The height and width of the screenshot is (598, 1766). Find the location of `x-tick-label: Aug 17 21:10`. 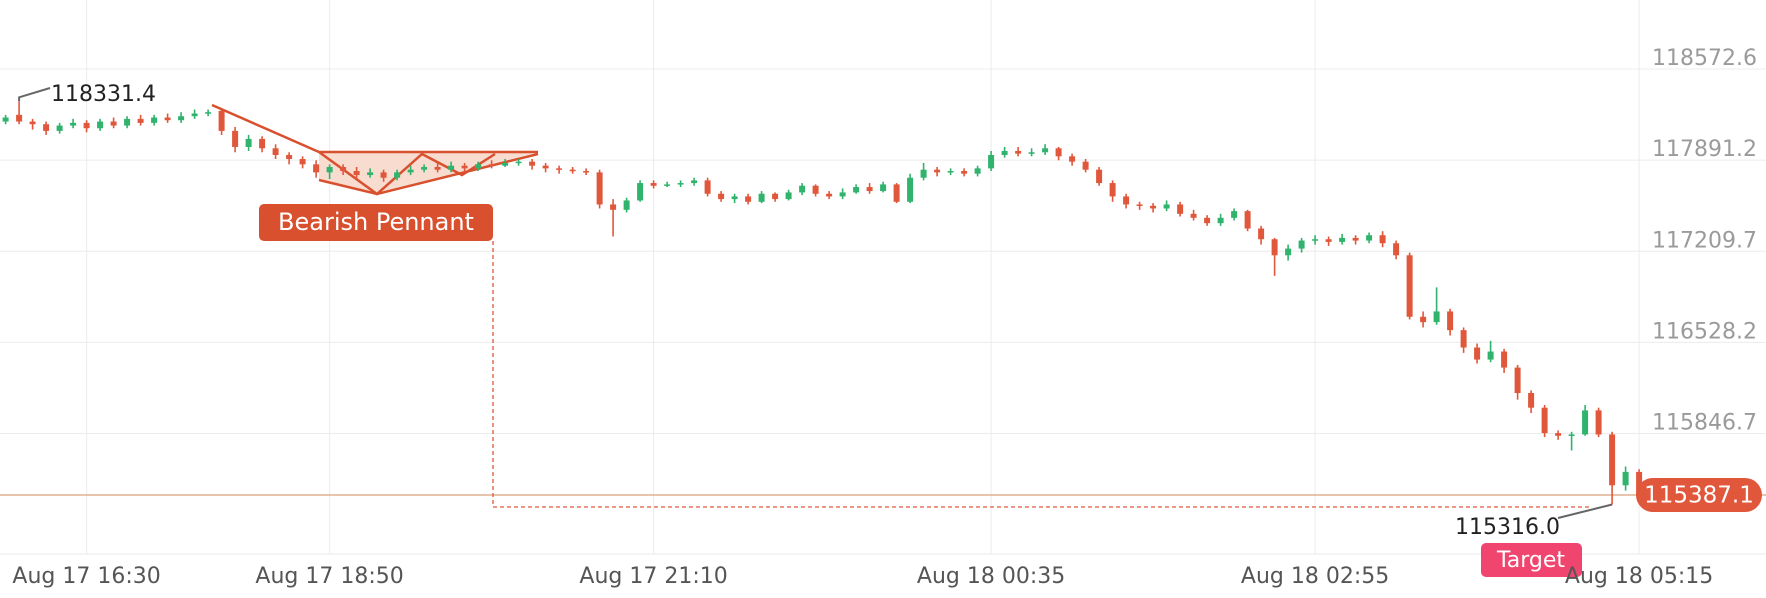

x-tick-label: Aug 17 21:10 is located at coordinates (653, 576).